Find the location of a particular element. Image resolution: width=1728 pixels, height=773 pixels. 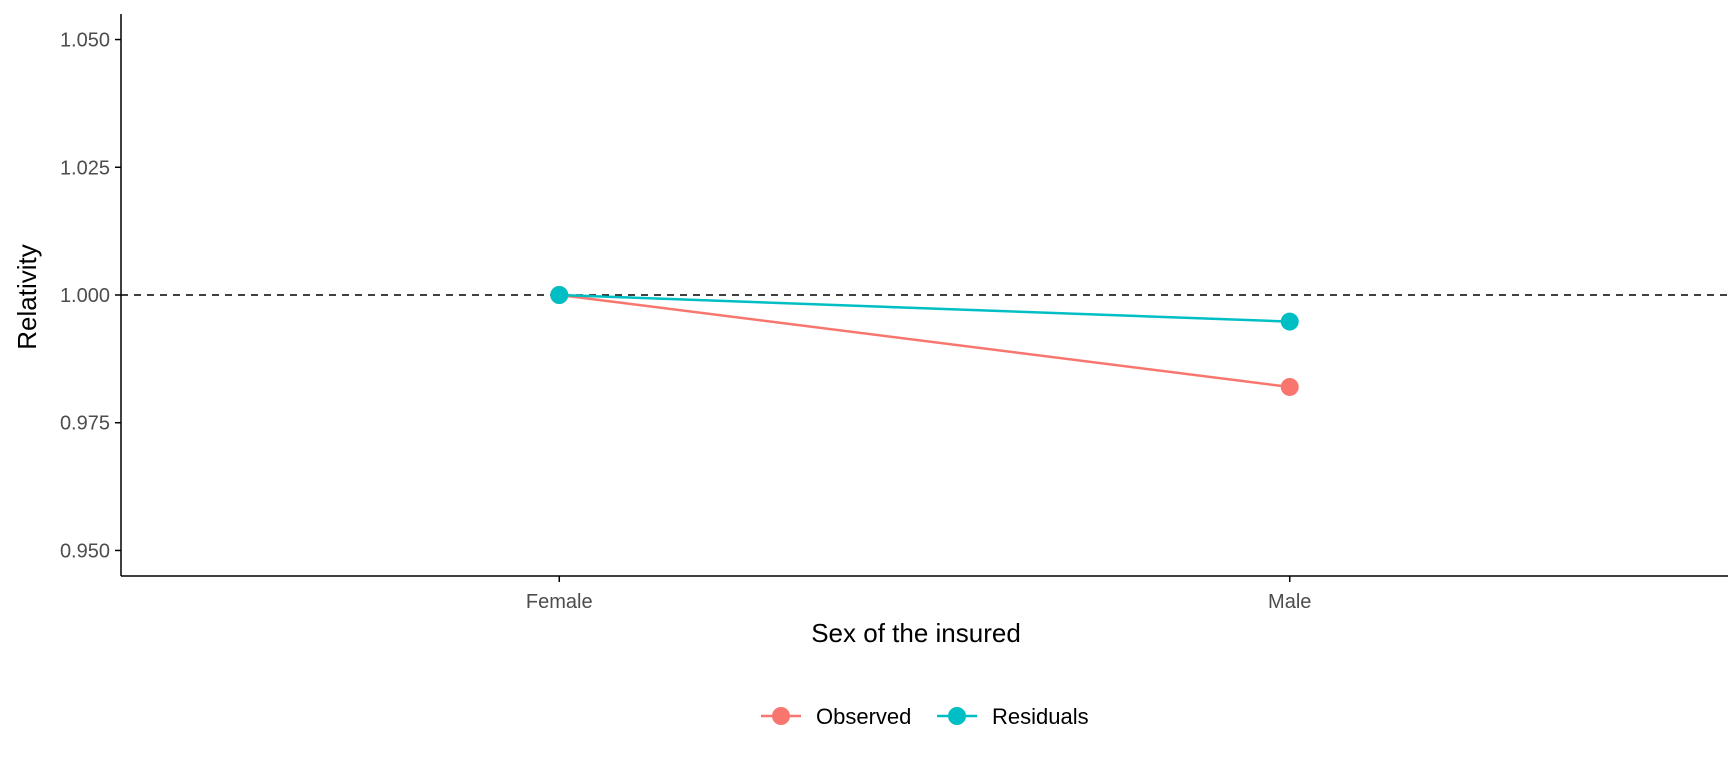

x-tick-layer: Female Male is located at coordinates (918, 594).